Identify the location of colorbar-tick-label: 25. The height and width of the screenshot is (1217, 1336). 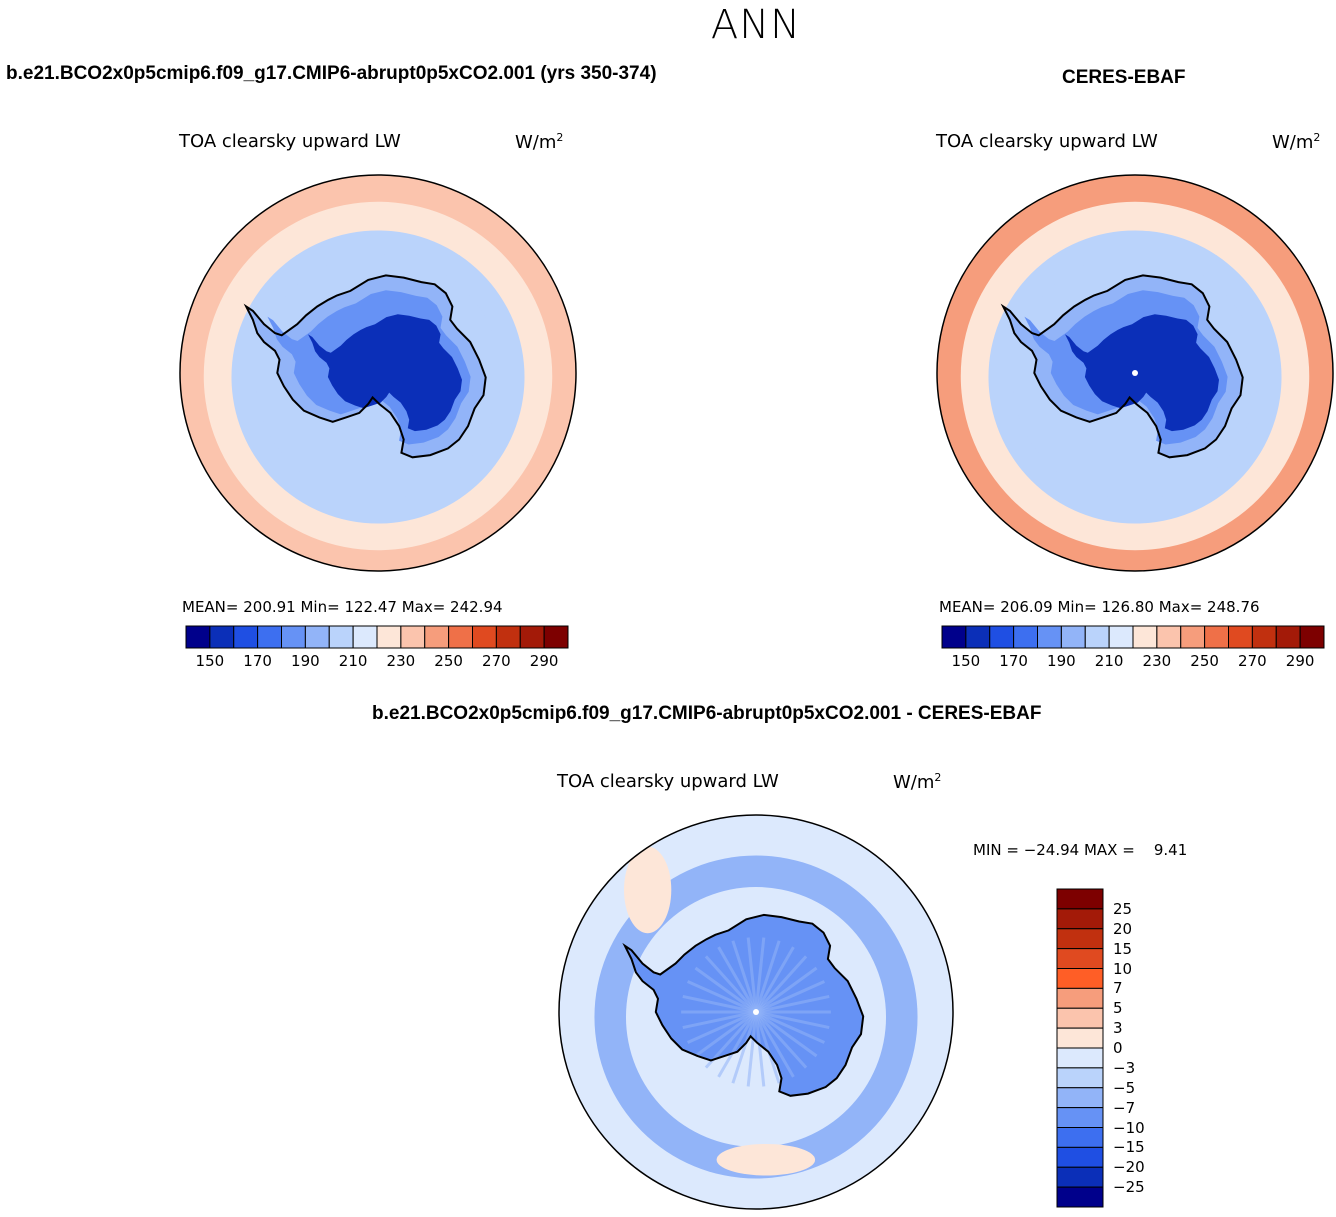
(1123, 908).